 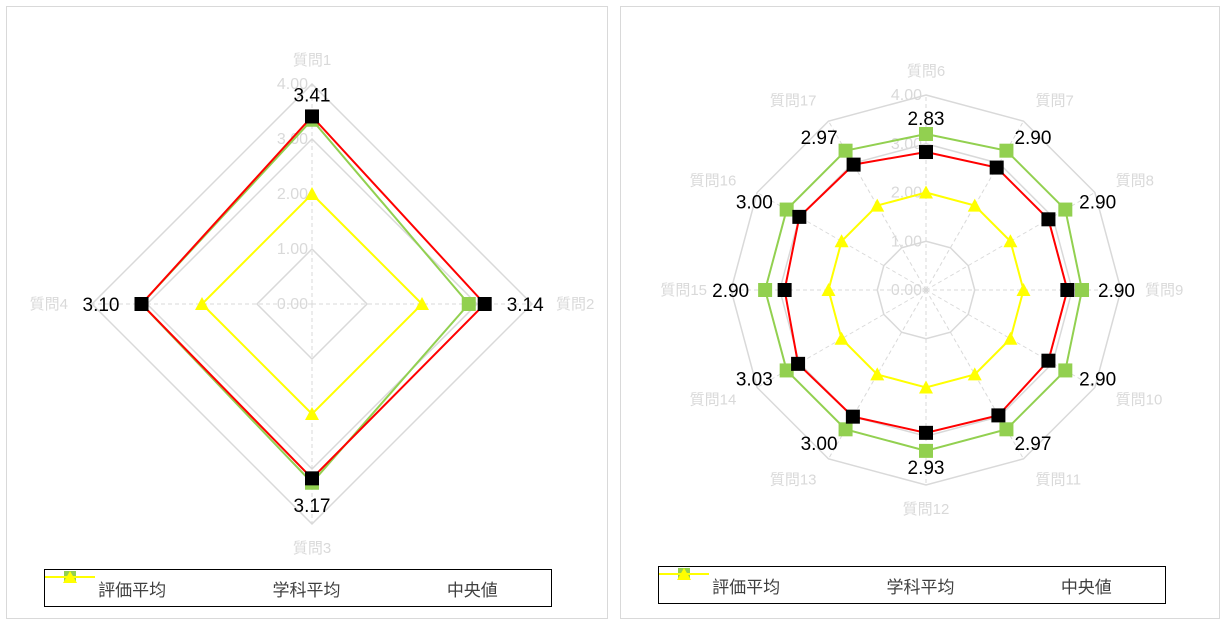 What do you see at coordinates (926, 119) in the screenshot?
I see `data-label: 2.83` at bounding box center [926, 119].